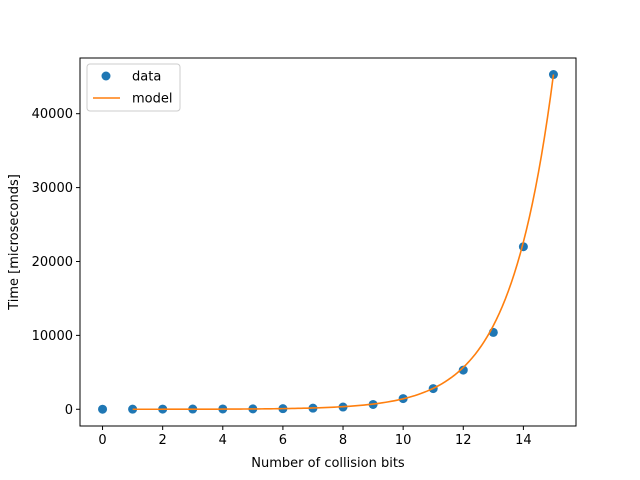  I want to click on x-tick-label: 6, so click(283, 440).